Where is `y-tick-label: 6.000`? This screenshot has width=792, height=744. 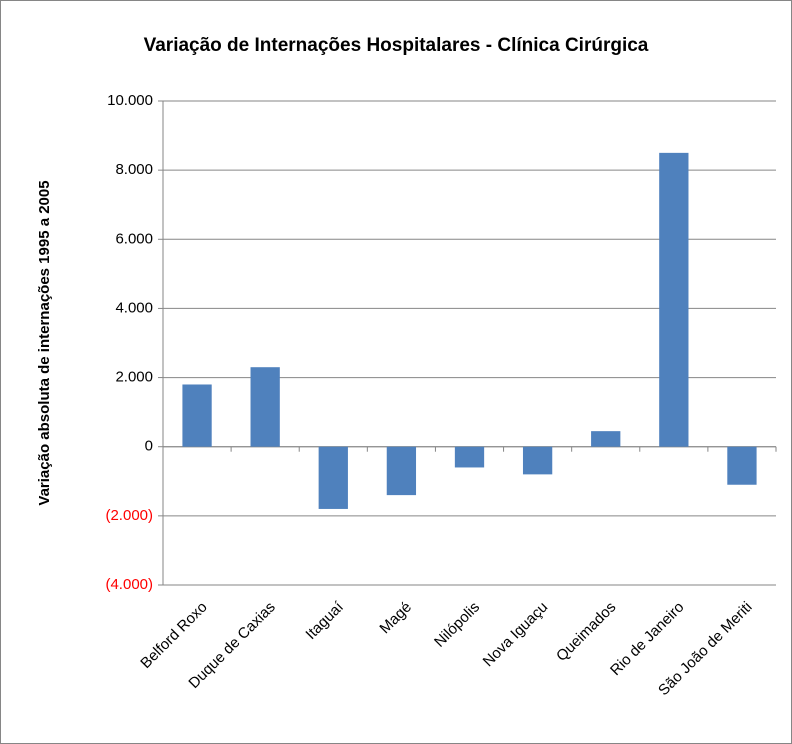
y-tick-label: 6.000 is located at coordinates (134, 238).